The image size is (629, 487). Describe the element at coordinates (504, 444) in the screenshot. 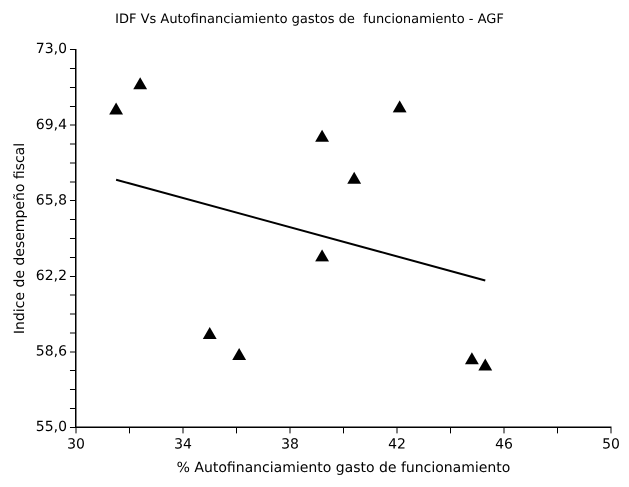

I see `x-tick-label: 46` at that location.